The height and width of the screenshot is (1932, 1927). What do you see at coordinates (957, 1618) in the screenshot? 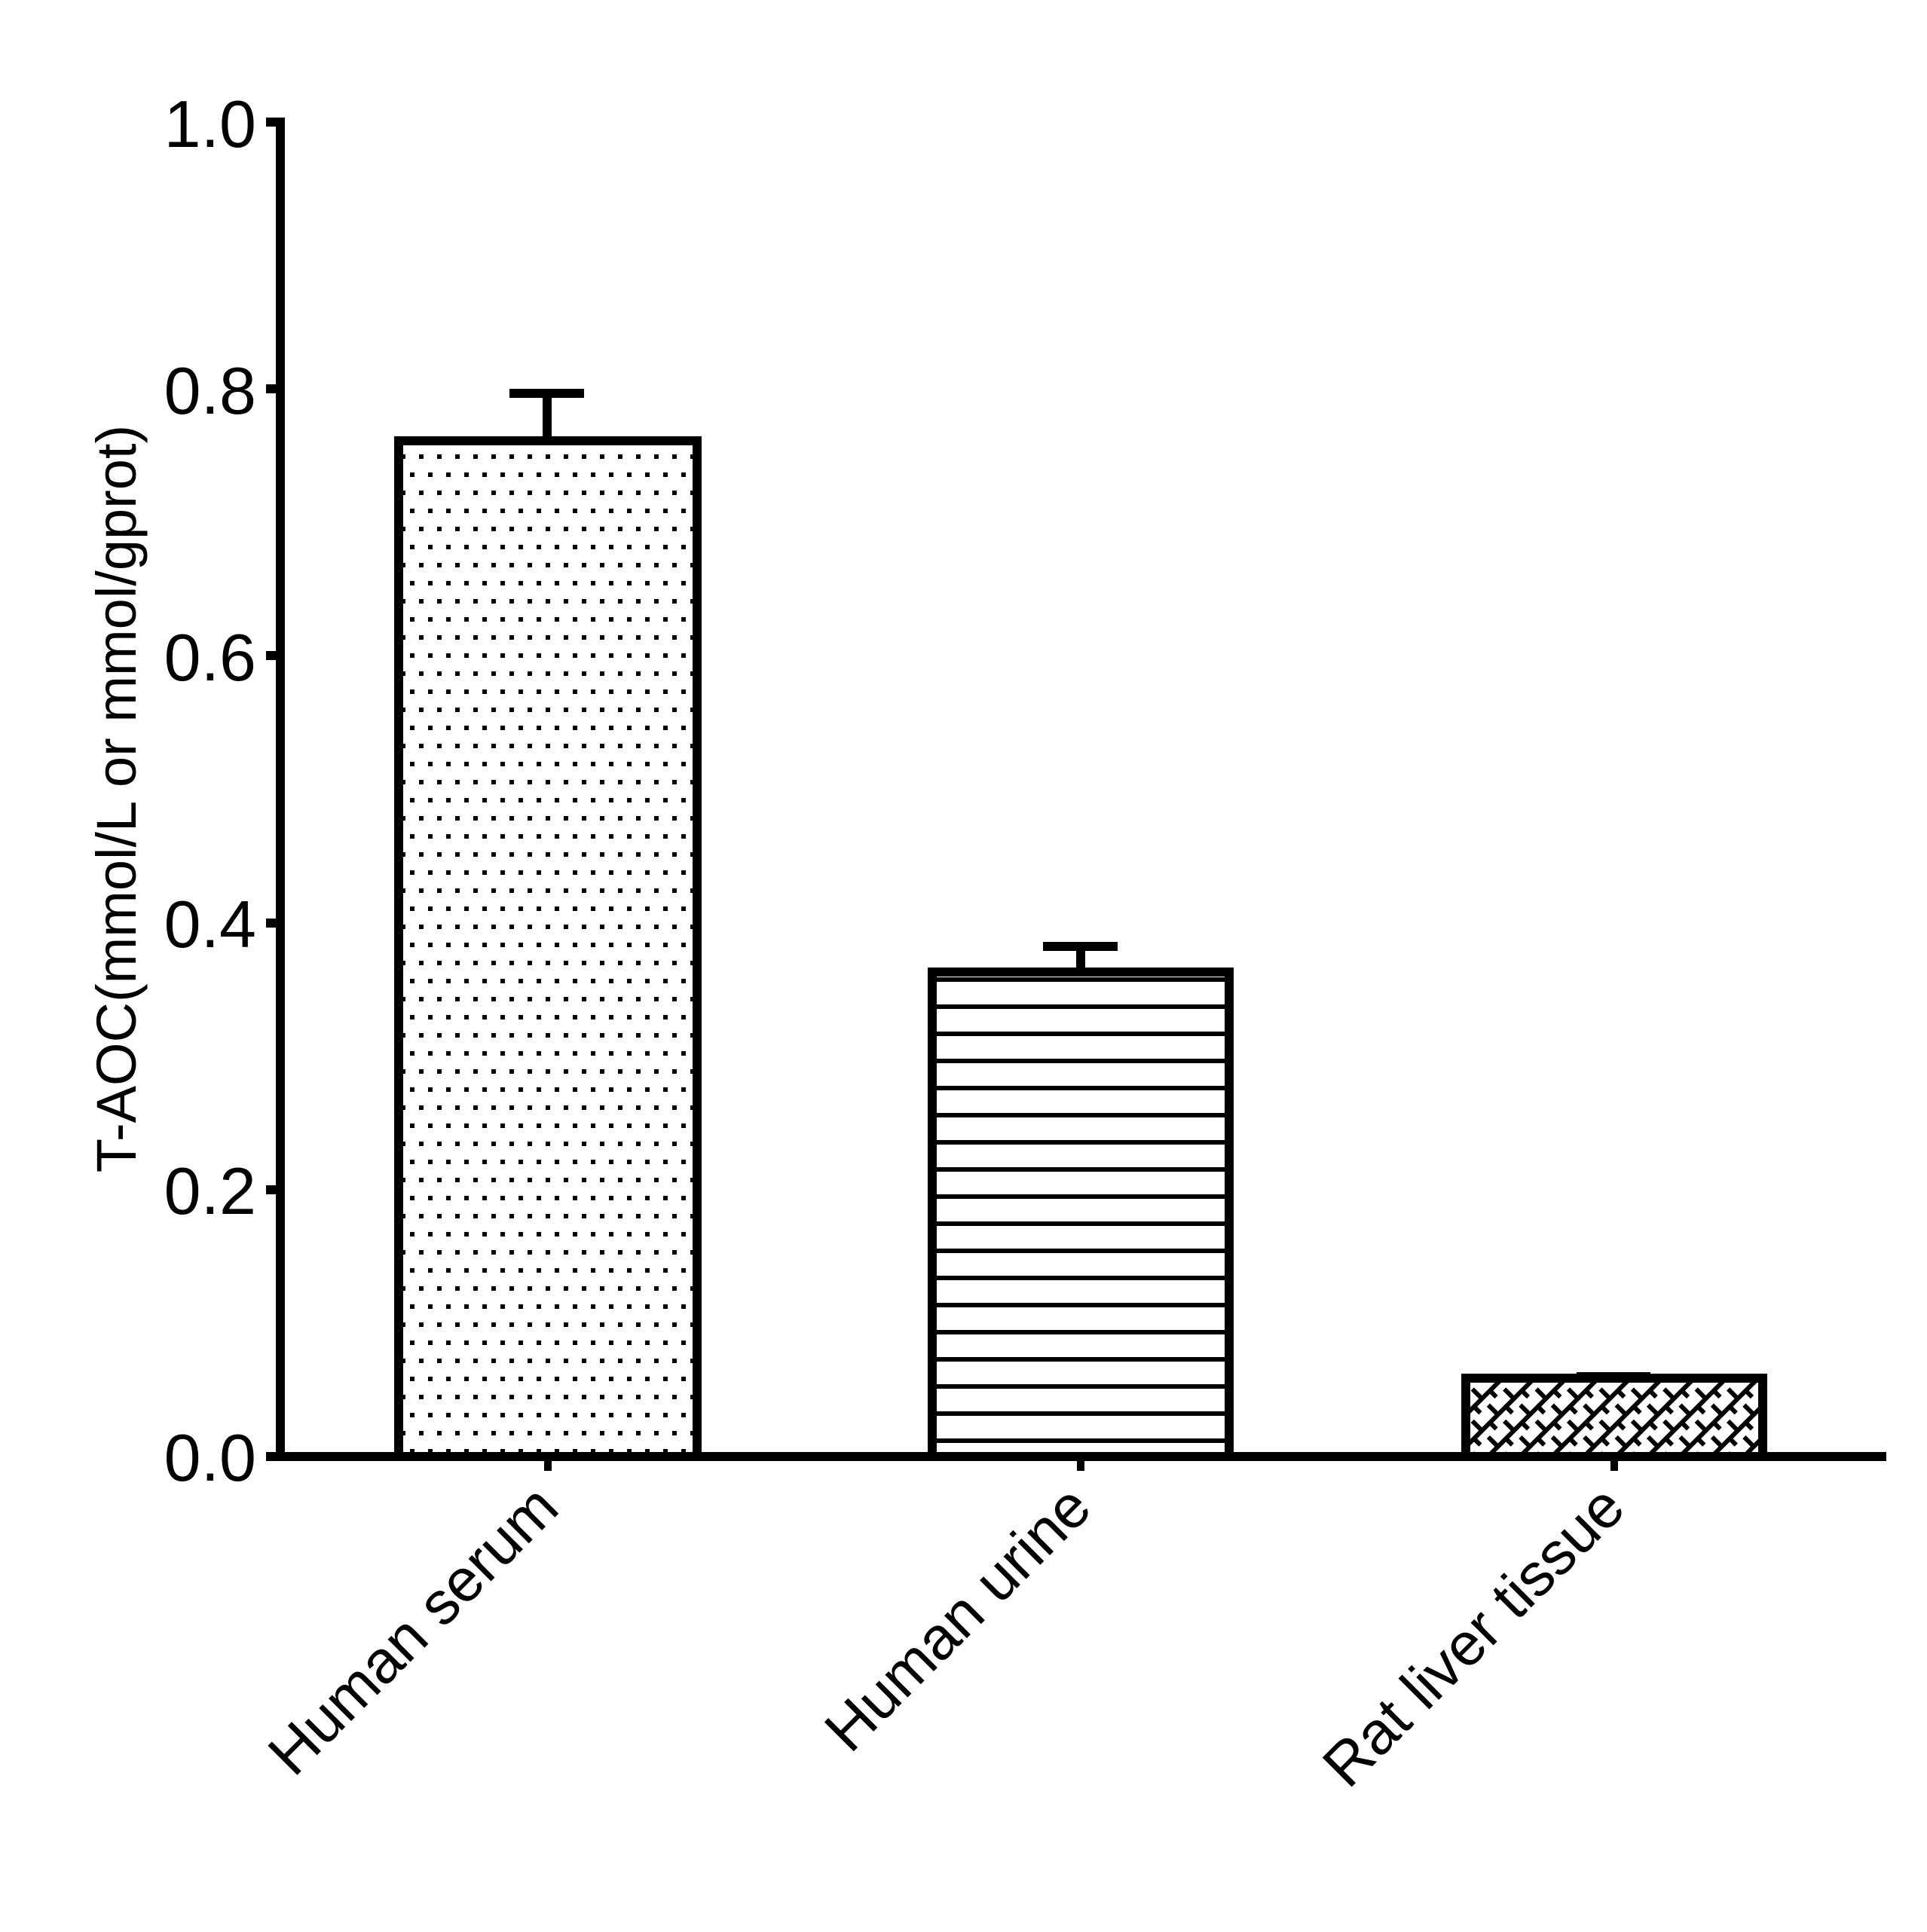
I see `category-label-human-urine: Human urine` at bounding box center [957, 1618].